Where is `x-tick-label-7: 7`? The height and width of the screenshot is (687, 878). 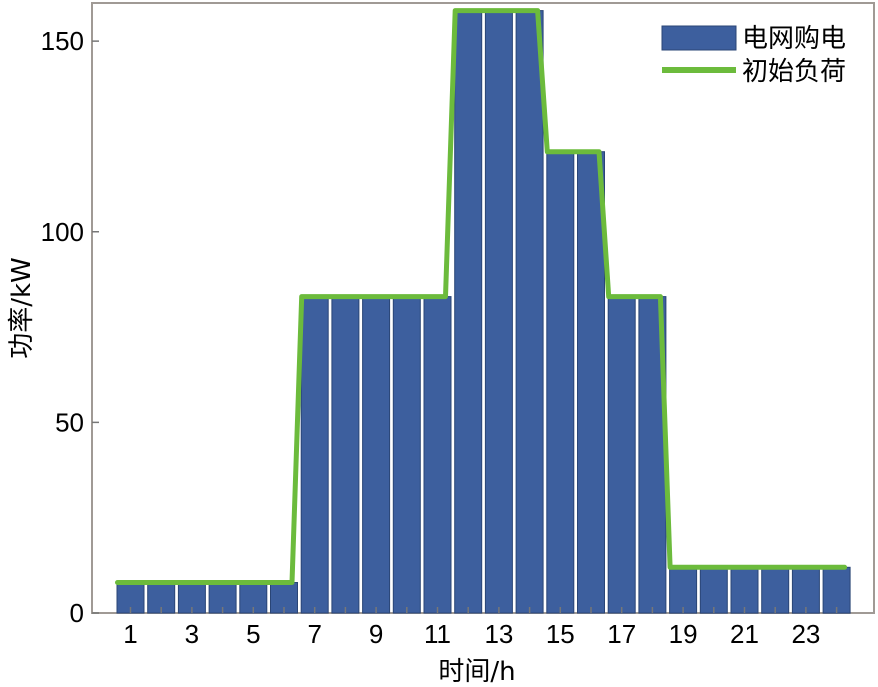
x-tick-label-7: 7 is located at coordinates (314, 634).